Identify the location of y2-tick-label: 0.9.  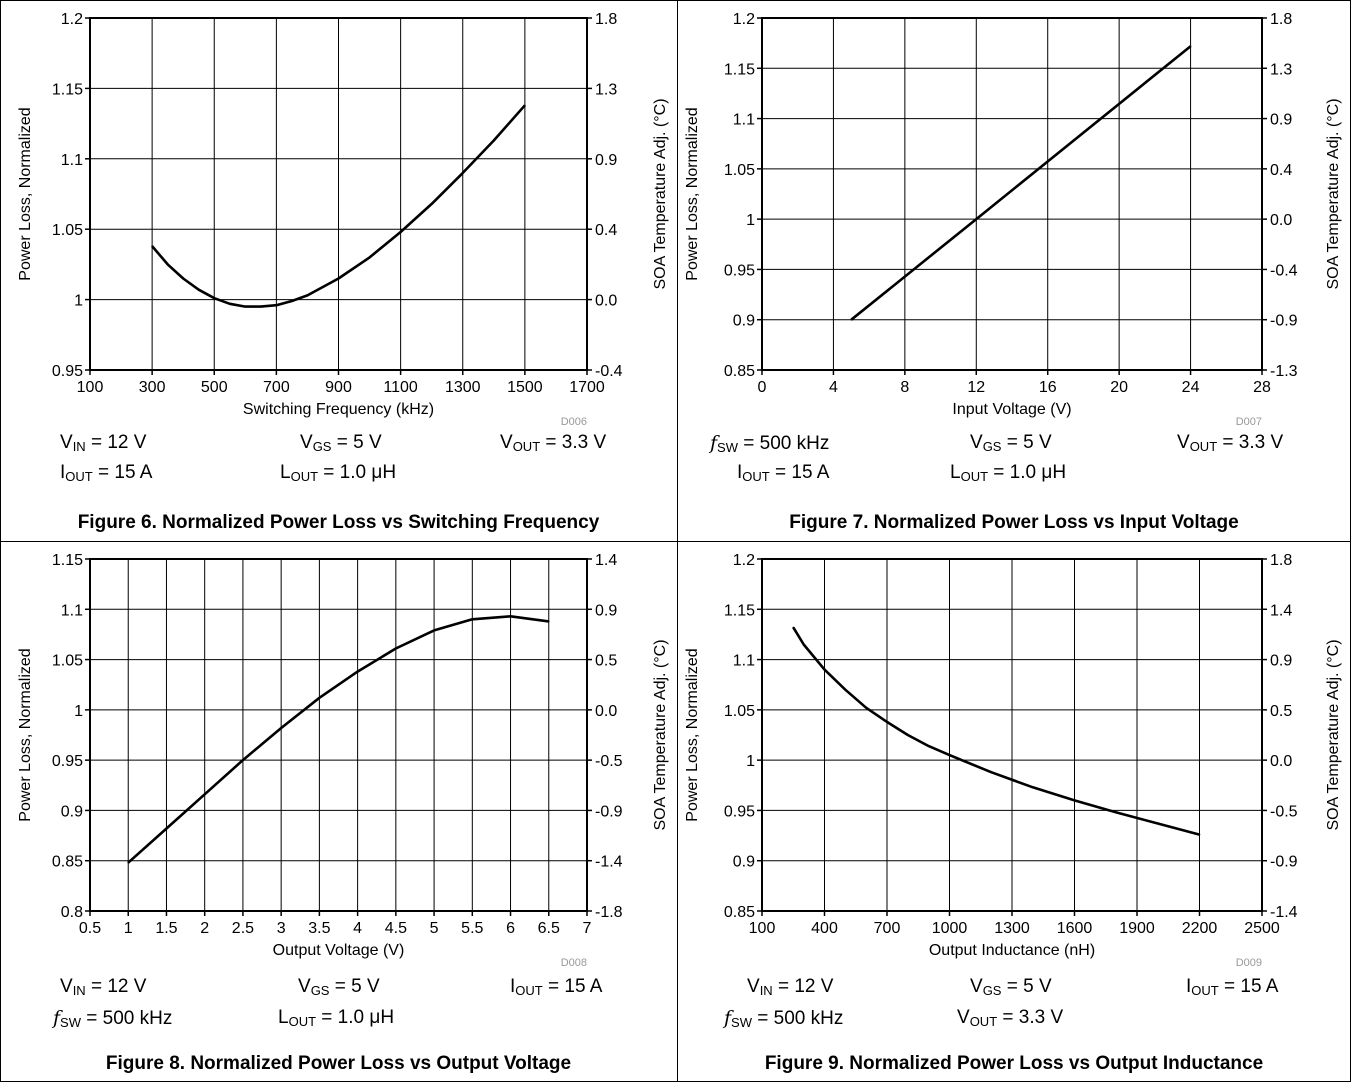
(606, 160).